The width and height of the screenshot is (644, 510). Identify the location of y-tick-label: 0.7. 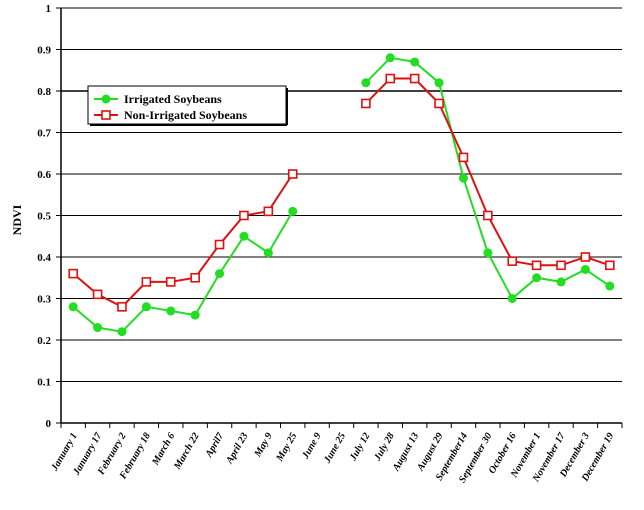
(44, 134).